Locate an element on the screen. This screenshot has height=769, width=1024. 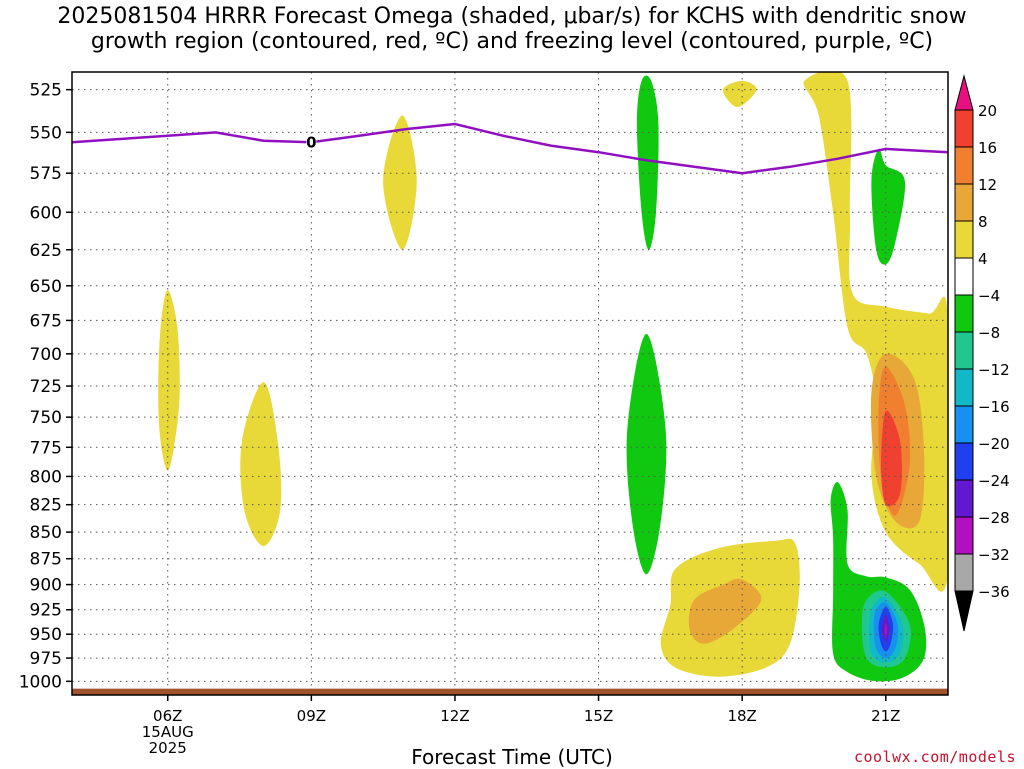
y-tick-label-950: 950 is located at coordinates (46, 635).